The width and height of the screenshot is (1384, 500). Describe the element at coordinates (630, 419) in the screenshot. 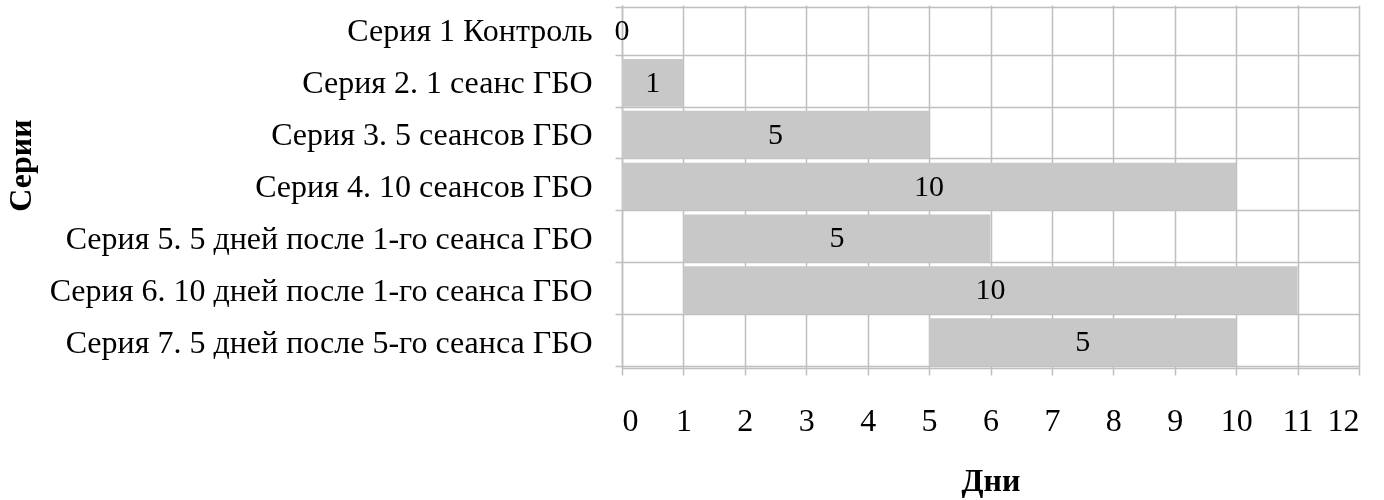

I see `x-tick-label: 0` at that location.